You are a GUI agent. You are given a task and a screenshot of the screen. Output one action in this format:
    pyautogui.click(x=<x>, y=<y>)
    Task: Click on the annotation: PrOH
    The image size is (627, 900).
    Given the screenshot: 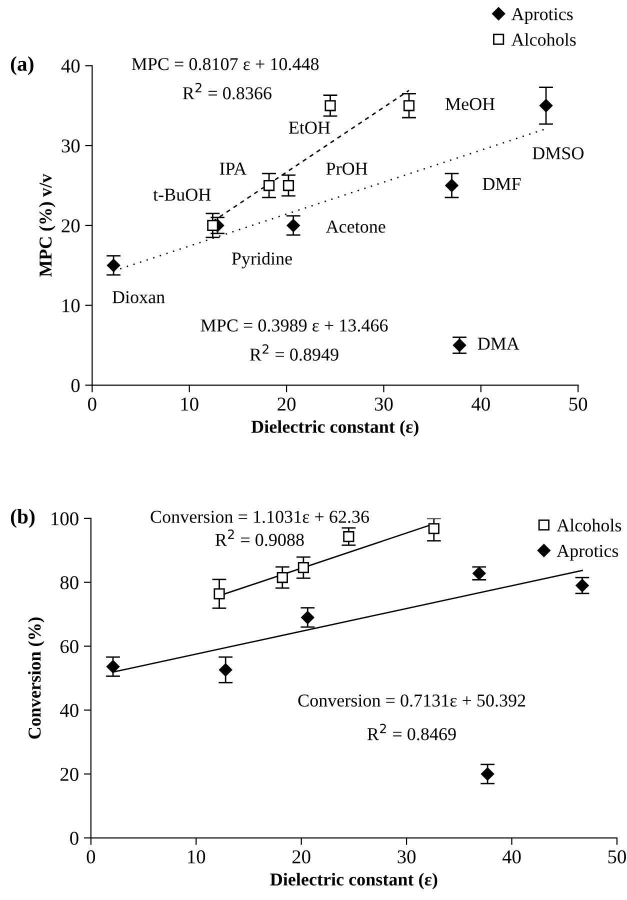 What is the action you would take?
    pyautogui.click(x=347, y=168)
    